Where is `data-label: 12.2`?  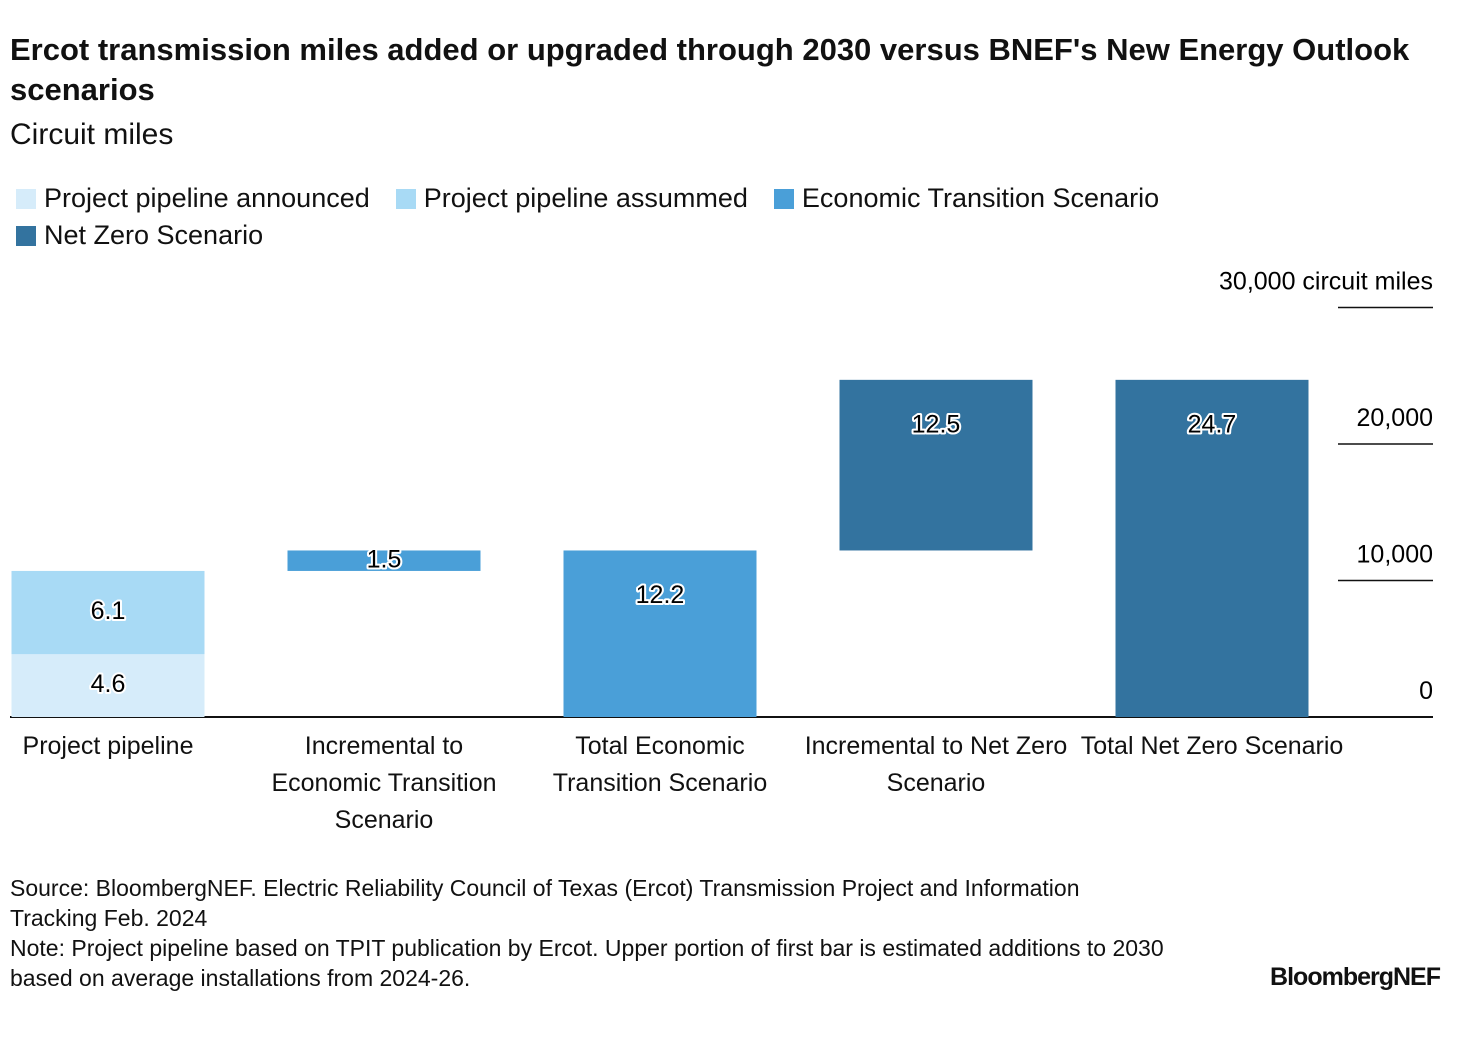 data-label: 12.2 is located at coordinates (660, 595).